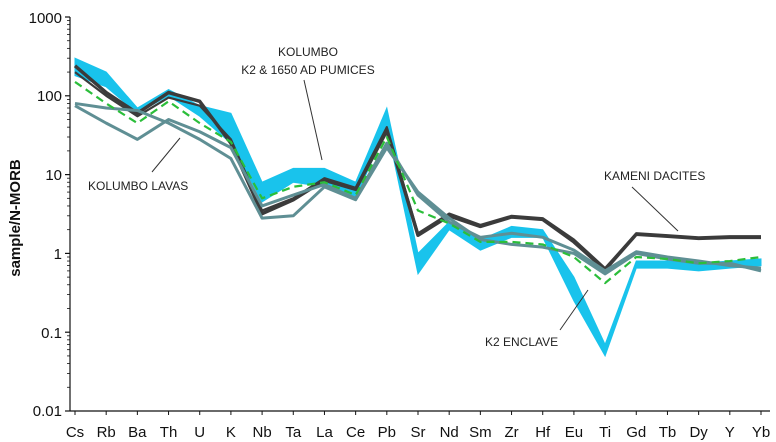 This screenshot has height=442, width=776. Describe the element at coordinates (605, 432) in the screenshot. I see `x-category-label: Ti` at that location.